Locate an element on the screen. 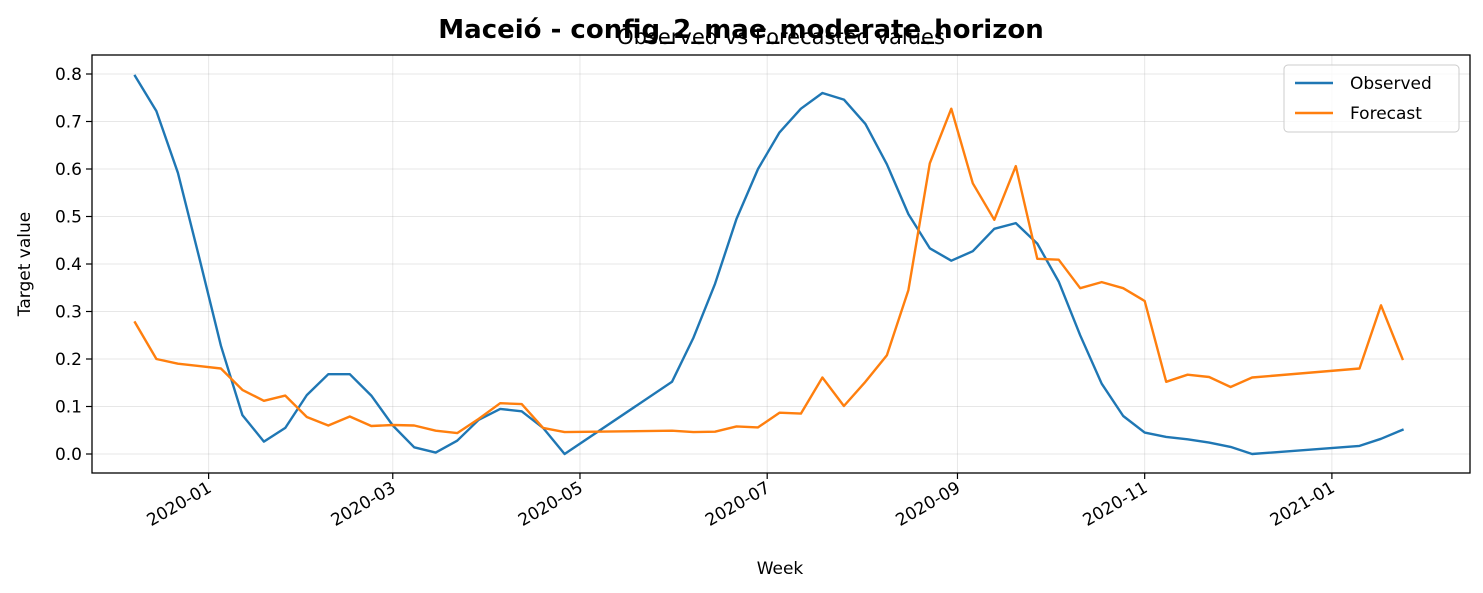 This screenshot has height=593, width=1483. y-axis: 0.0 0.1 0.2 0.3 0.4 0.5 0.6 0.7 0.8 is located at coordinates (73, 265).